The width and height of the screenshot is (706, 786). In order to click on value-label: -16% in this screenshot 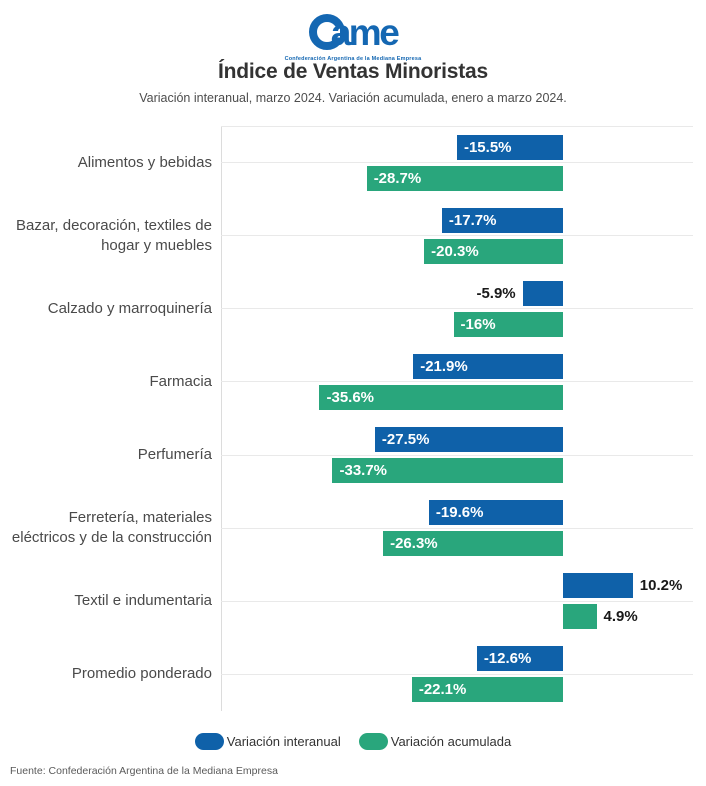, I will do `click(478, 324)`.